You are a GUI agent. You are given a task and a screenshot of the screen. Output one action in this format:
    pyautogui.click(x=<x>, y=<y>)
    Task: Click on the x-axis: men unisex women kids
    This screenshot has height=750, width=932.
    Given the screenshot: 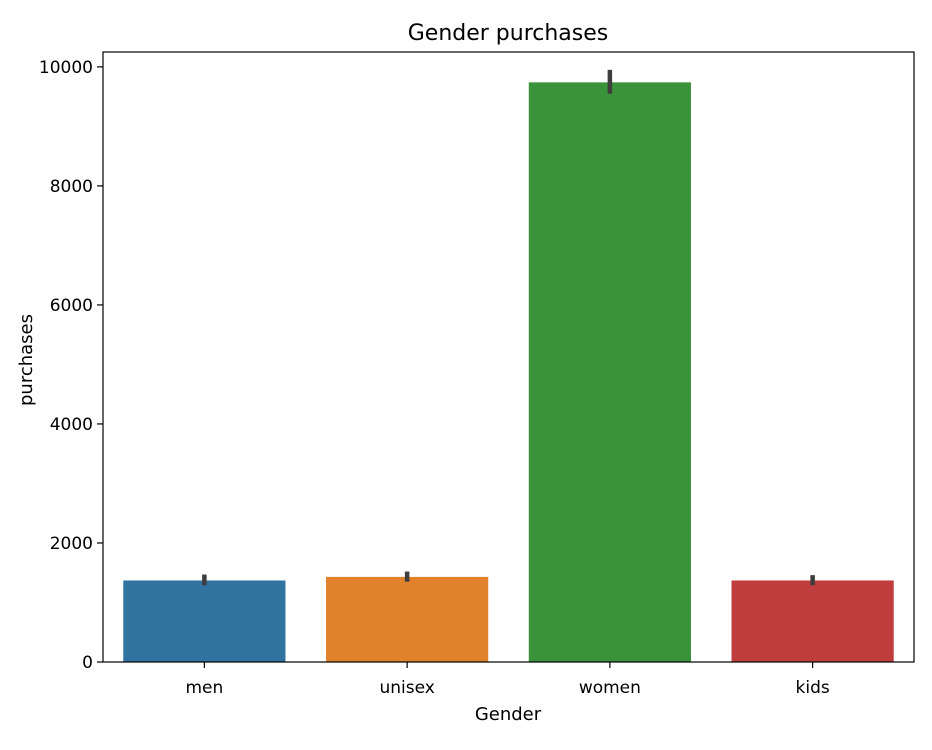 What is the action you would take?
    pyautogui.click(x=507, y=680)
    